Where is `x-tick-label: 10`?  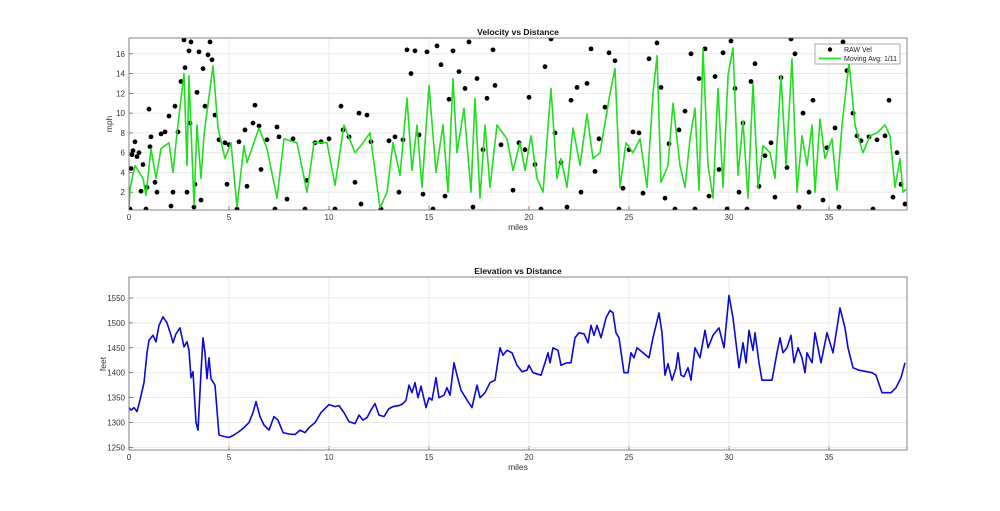
x-tick-label: 10 is located at coordinates (329, 457).